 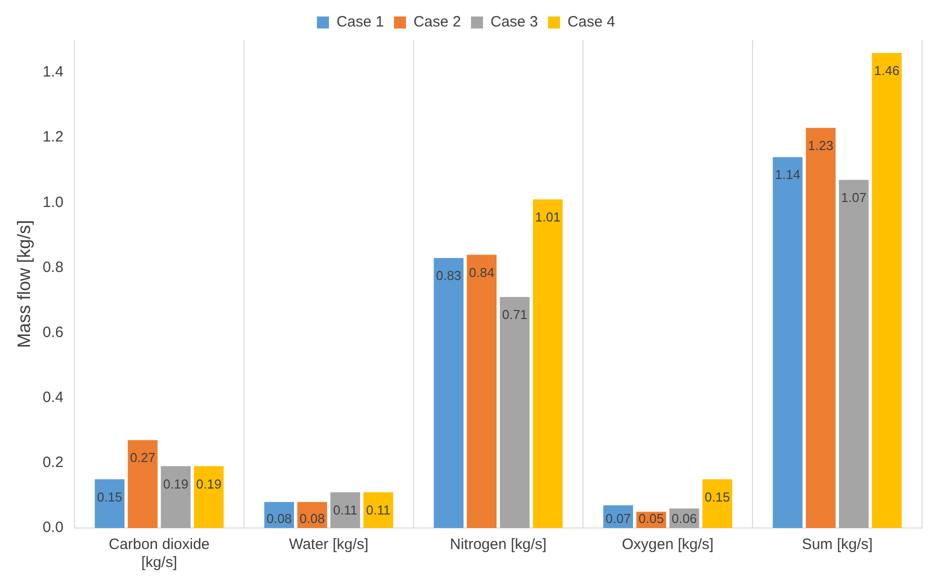 I want to click on y-tick-label: 0.6, so click(x=53, y=332).